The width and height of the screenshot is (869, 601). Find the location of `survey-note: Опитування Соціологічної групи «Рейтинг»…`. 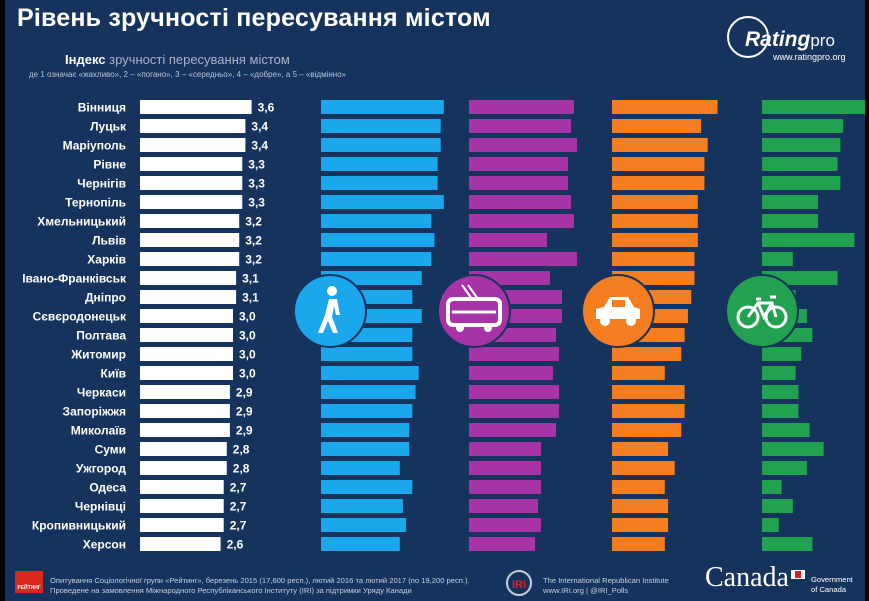

survey-note: Опитування Соціологічної групи «Рейтинг»… is located at coordinates (260, 586).